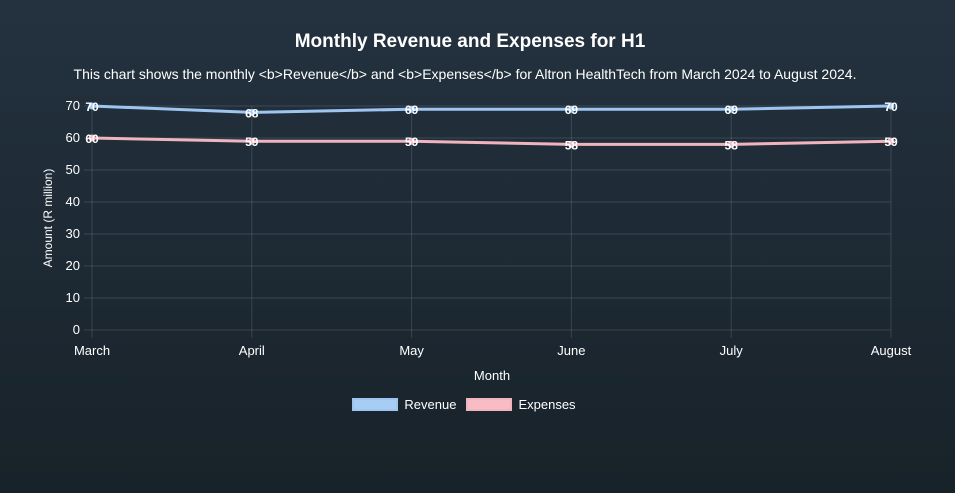 This screenshot has width=955, height=493. Describe the element at coordinates (73, 297) in the screenshot. I see `y-tick-label: 10` at that location.